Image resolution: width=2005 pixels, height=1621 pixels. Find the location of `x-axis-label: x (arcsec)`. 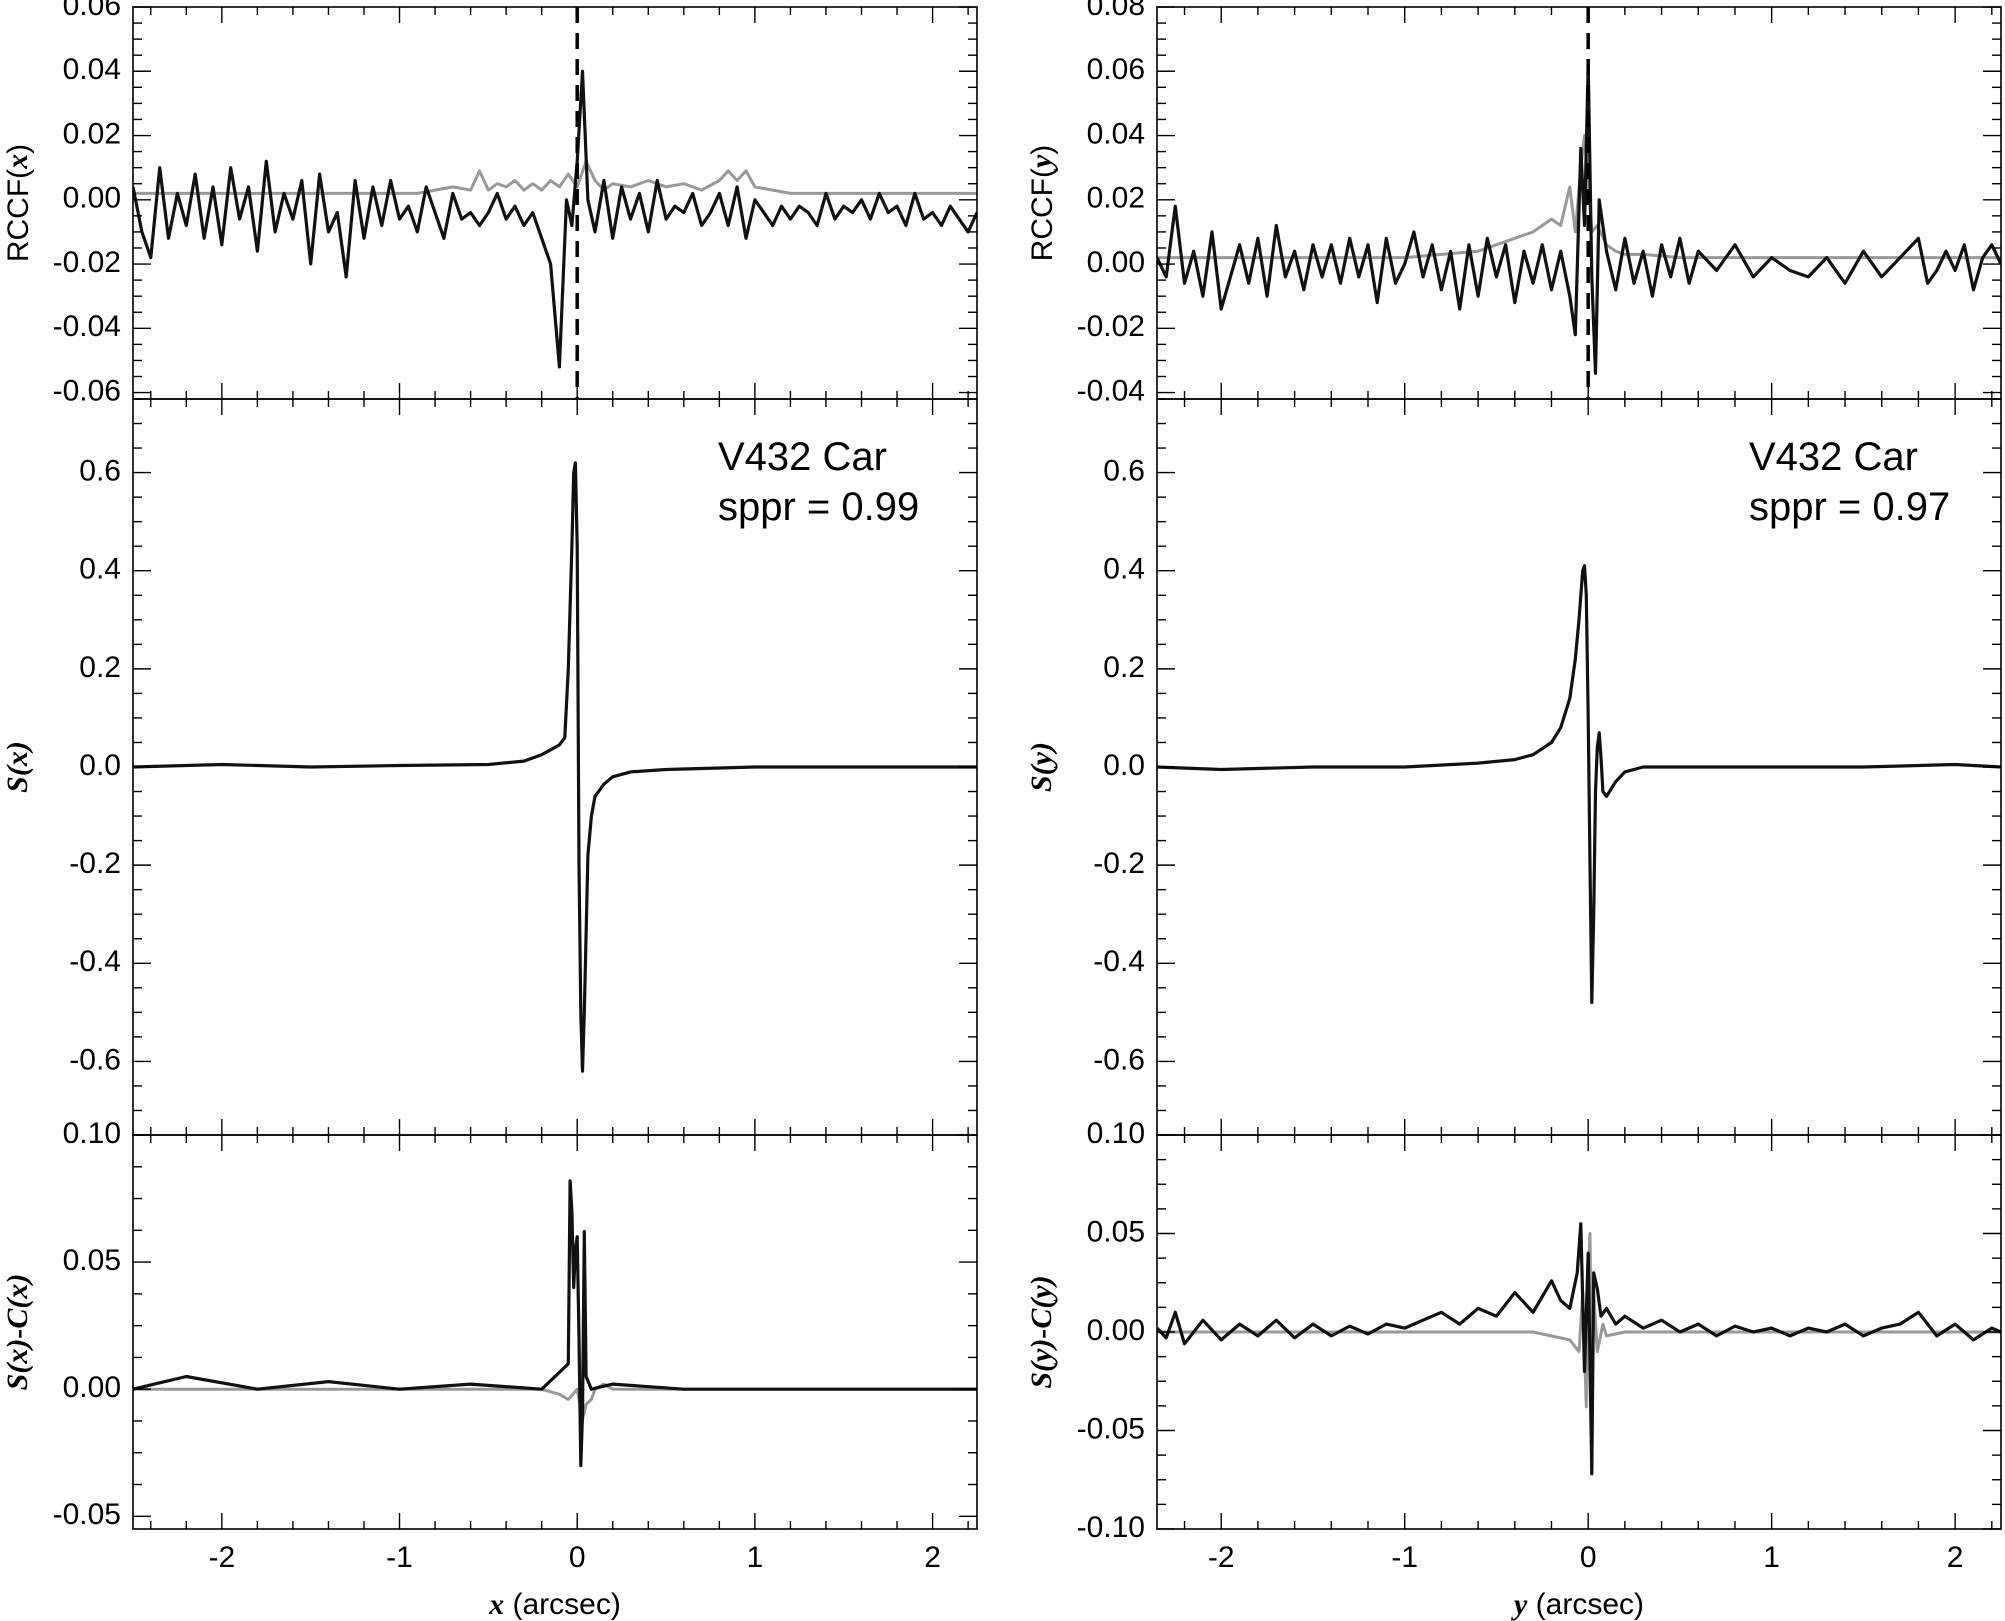

x-axis-label: x (arcsec) is located at coordinates (554, 1604).